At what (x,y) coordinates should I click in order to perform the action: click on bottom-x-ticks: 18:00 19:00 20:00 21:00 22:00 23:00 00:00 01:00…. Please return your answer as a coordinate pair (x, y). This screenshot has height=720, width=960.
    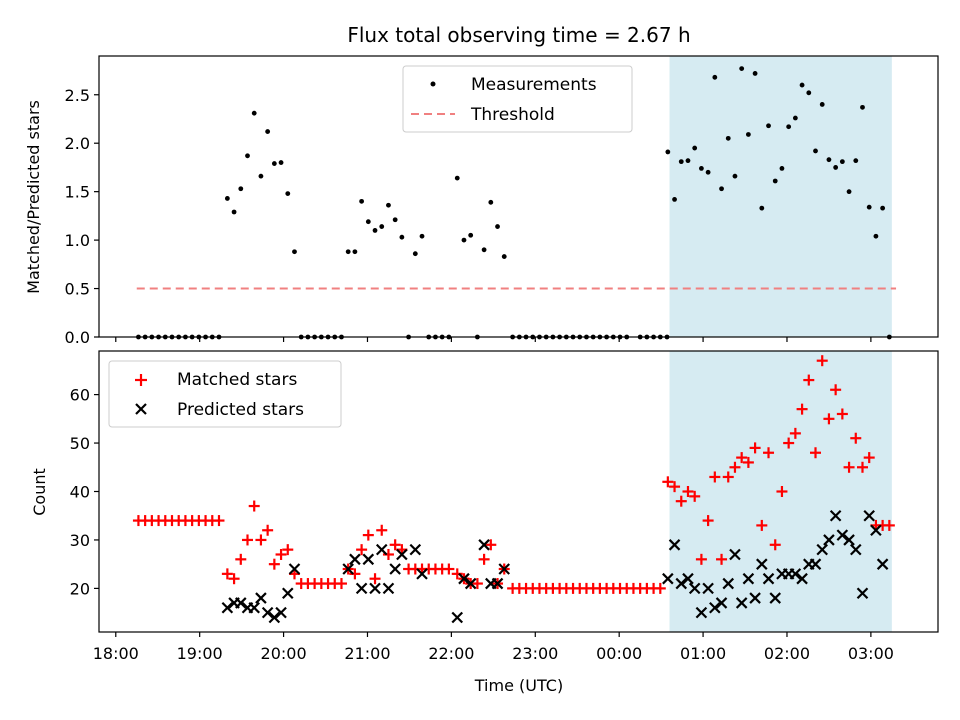
    Looking at the image, I should click on (493, 647).